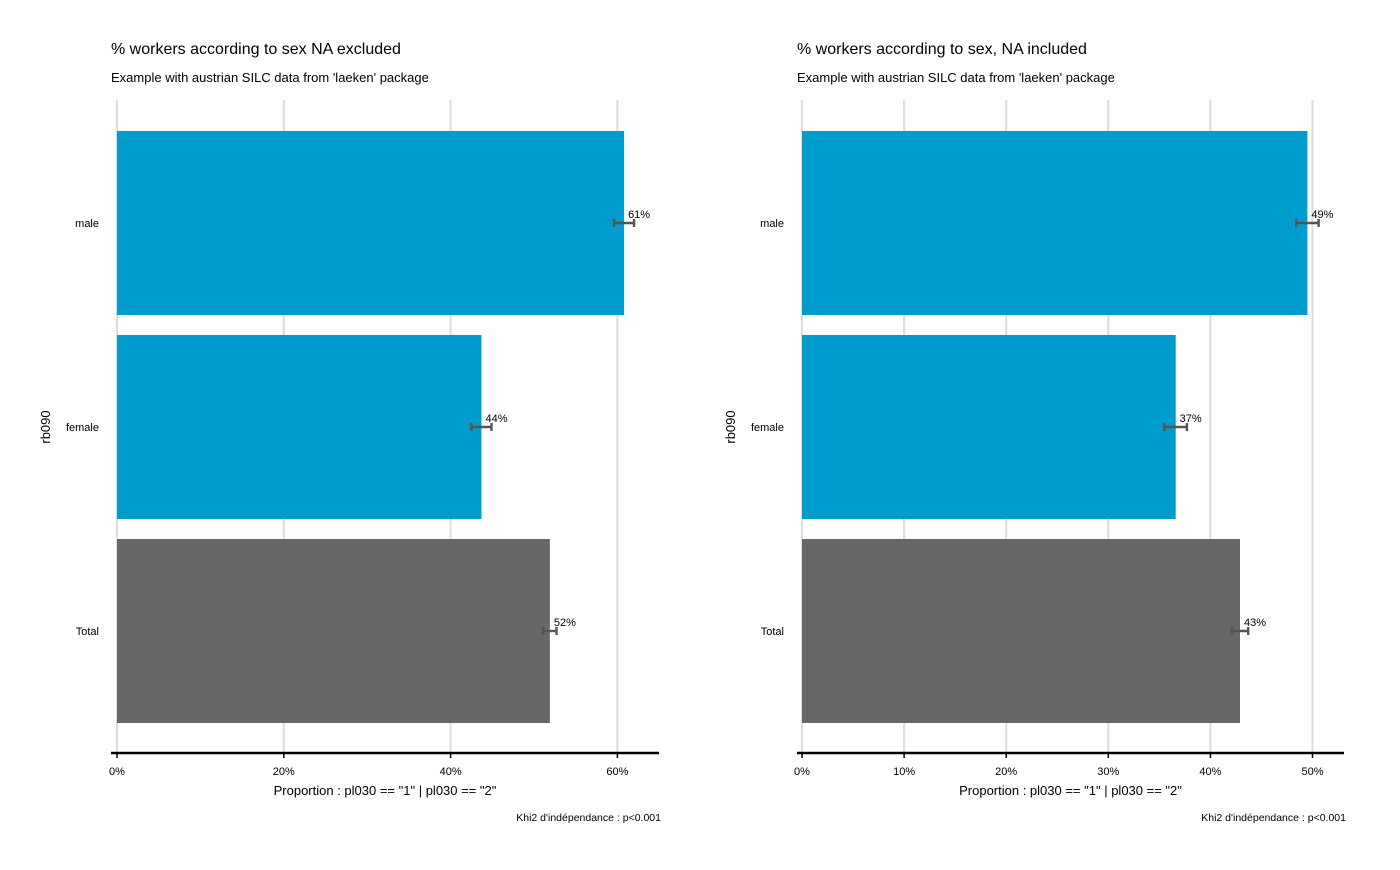  I want to click on panel2-chart-caption: Khi2 d'indépendance : p<0.001, so click(1273, 818).